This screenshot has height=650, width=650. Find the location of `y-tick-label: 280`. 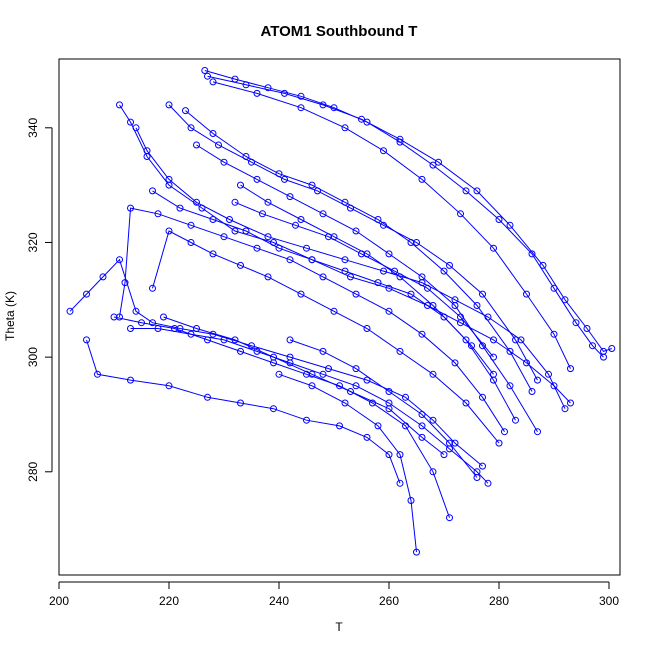

y-tick-label: 280 is located at coordinates (33, 471).